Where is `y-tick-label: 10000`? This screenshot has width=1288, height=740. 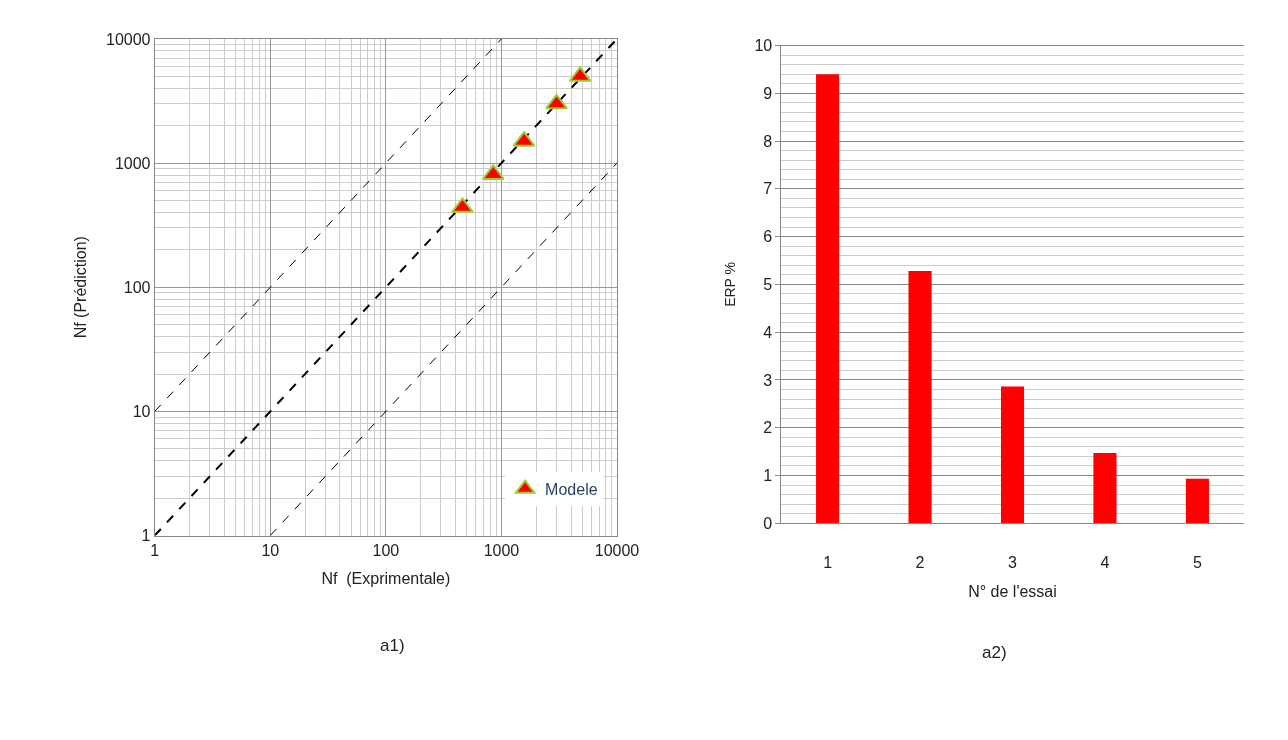
y-tick-label: 10000 is located at coordinates (128, 39).